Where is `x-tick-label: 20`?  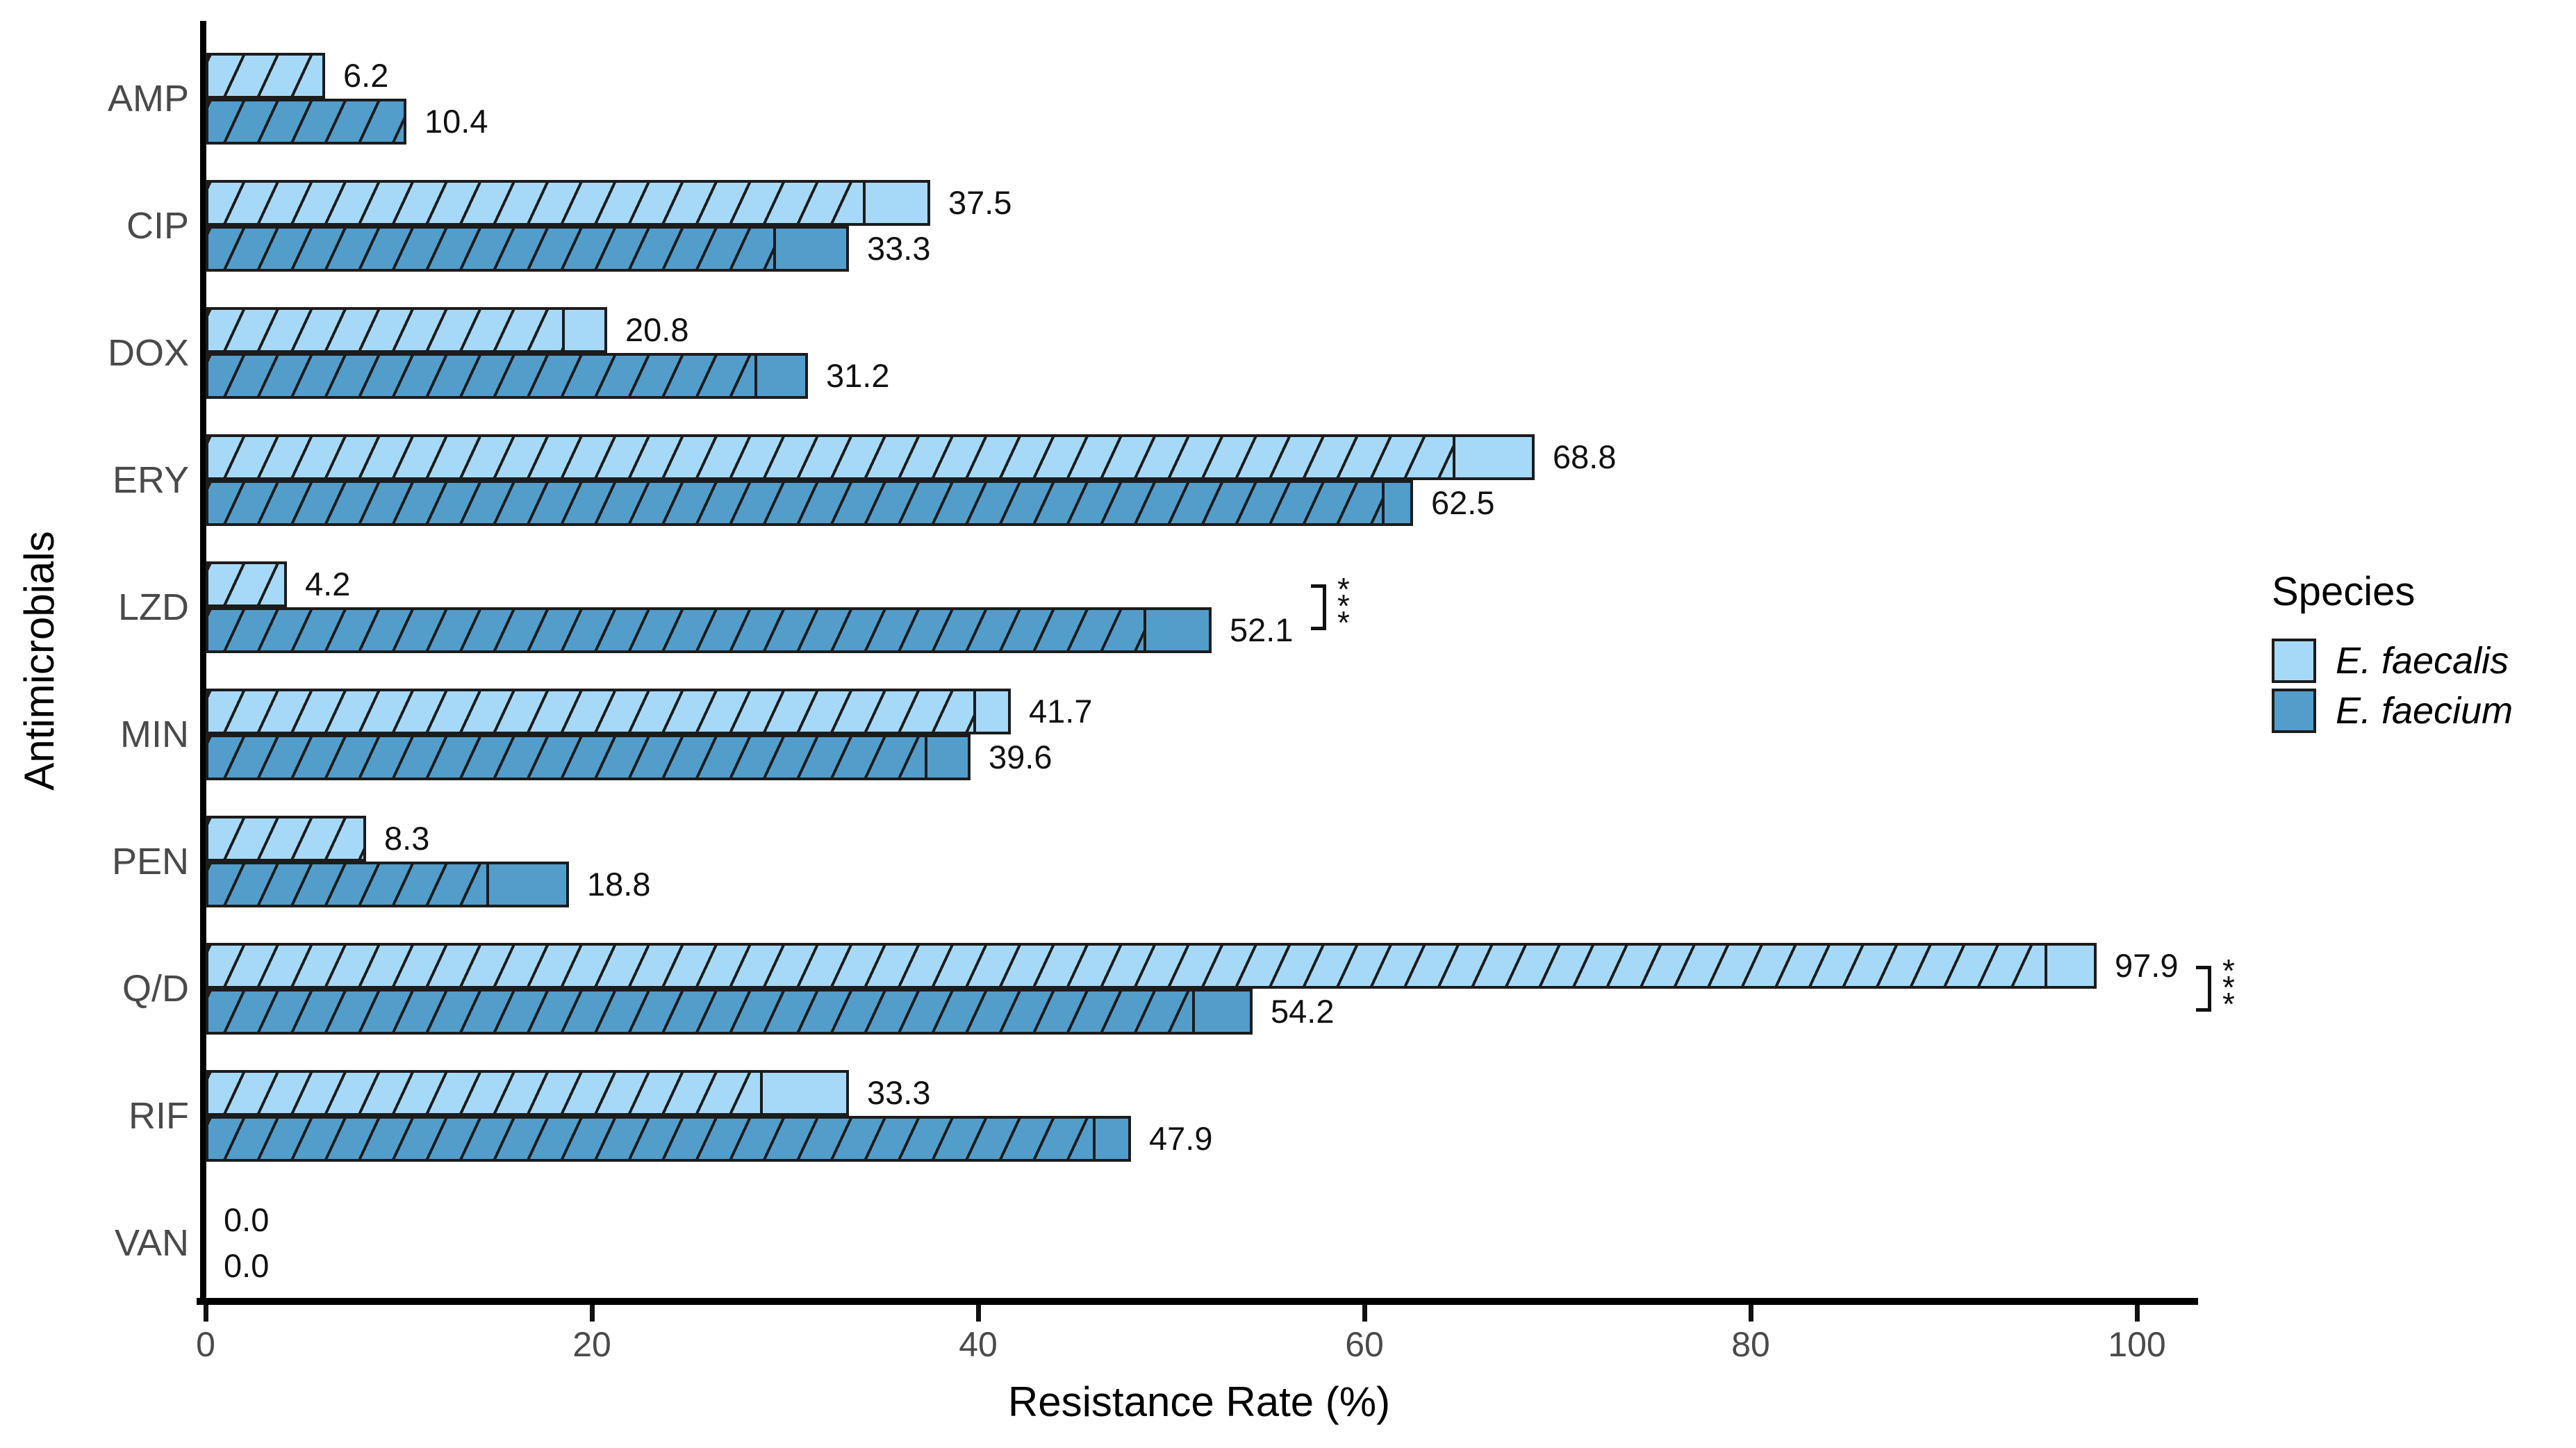 x-tick-label: 20 is located at coordinates (592, 1344).